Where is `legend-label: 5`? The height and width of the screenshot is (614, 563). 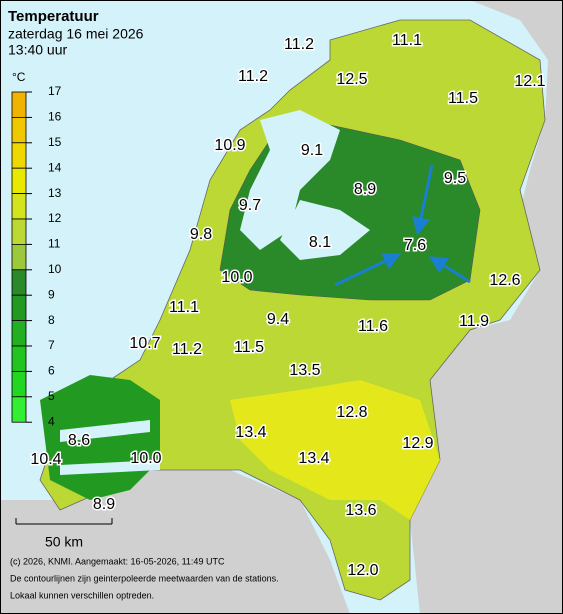 legend-label: 5 is located at coordinates (51, 396).